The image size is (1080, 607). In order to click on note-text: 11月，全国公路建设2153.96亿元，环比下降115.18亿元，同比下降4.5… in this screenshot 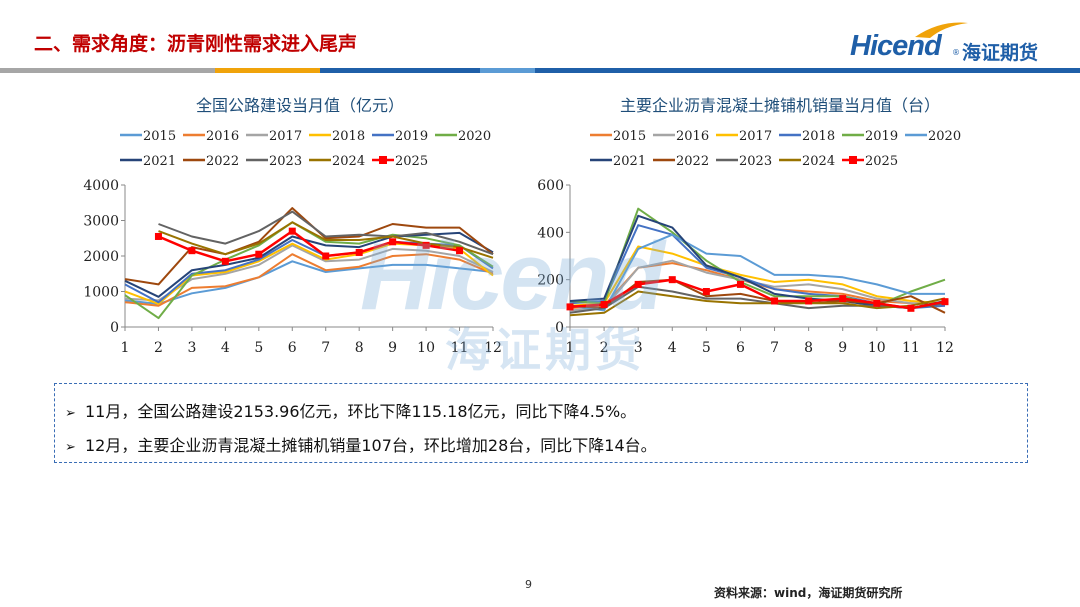, I will do `click(361, 411)`.